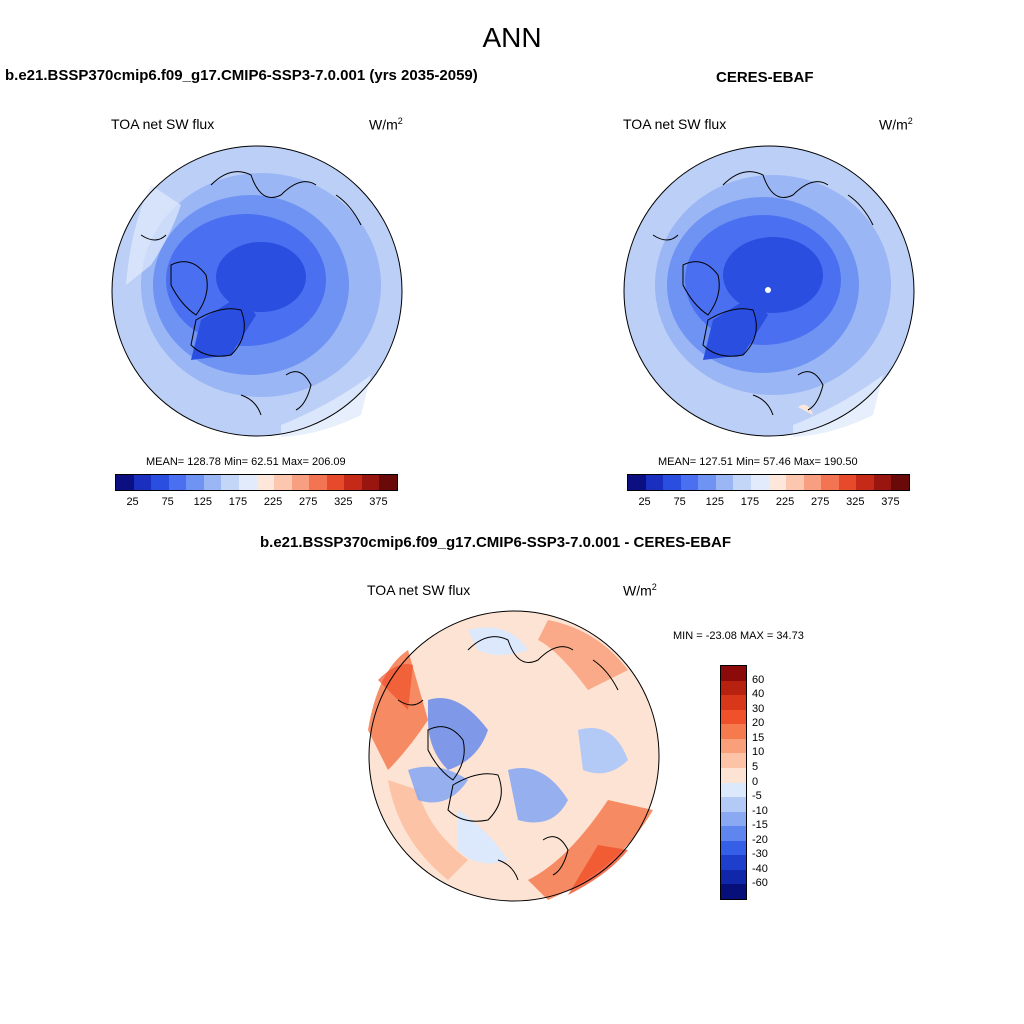 The width and height of the screenshot is (1024, 1024). I want to click on panel-1-variable-label: TOA net SW flux, so click(163, 124).